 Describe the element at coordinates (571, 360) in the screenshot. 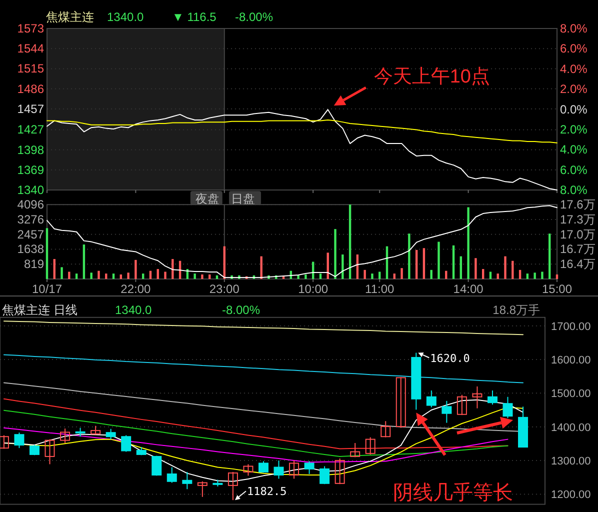

I see `y-tick-label: 1600.00` at that location.